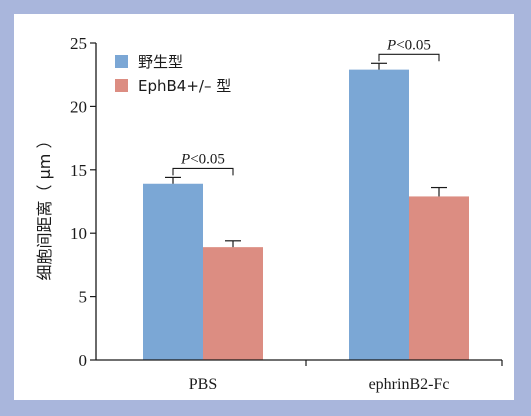  What do you see at coordinates (83, 297) in the screenshot?
I see `y-tick-label: 5` at bounding box center [83, 297].